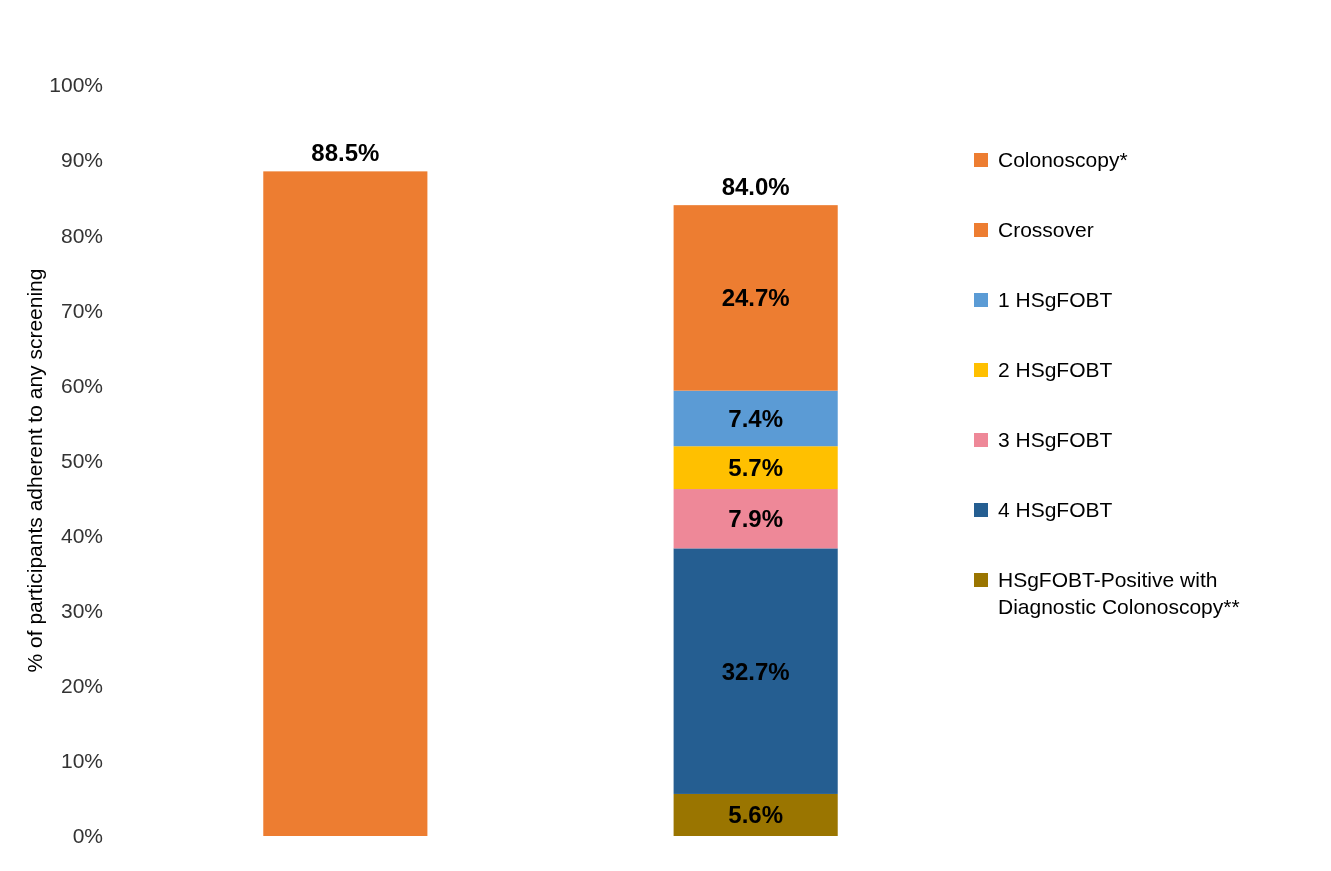  I want to click on y-tick-label: 10%, so click(81, 761).